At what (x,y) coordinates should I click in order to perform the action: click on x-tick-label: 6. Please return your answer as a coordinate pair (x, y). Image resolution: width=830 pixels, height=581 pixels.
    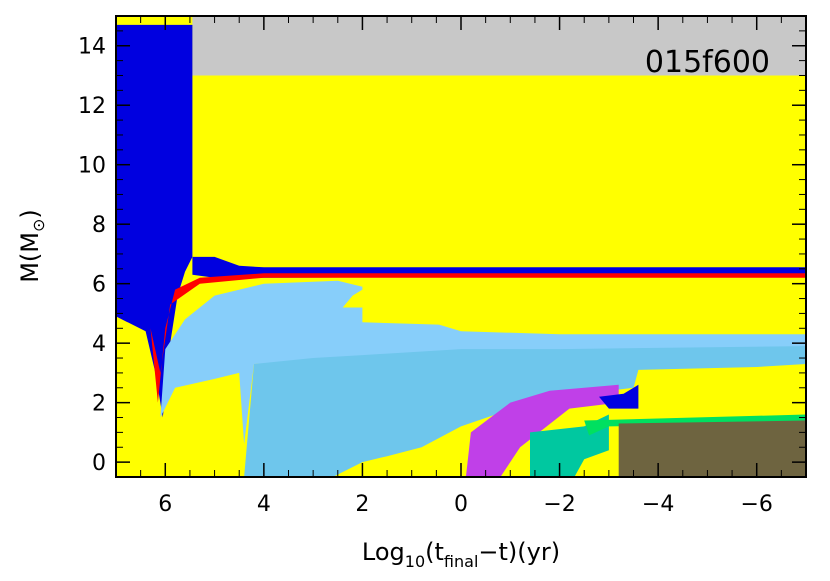
    Looking at the image, I should click on (165, 504).